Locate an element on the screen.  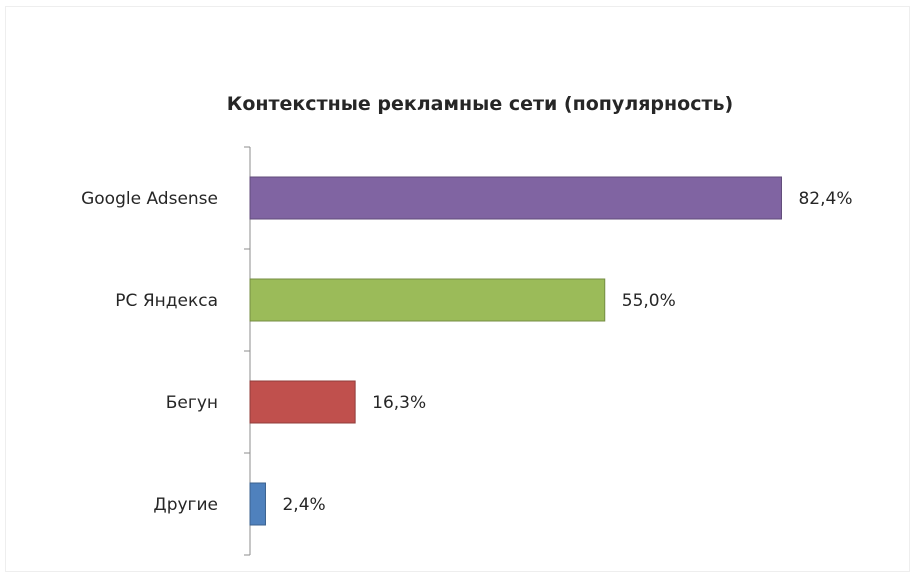
data-label-0: 82,4% is located at coordinates (825, 199).